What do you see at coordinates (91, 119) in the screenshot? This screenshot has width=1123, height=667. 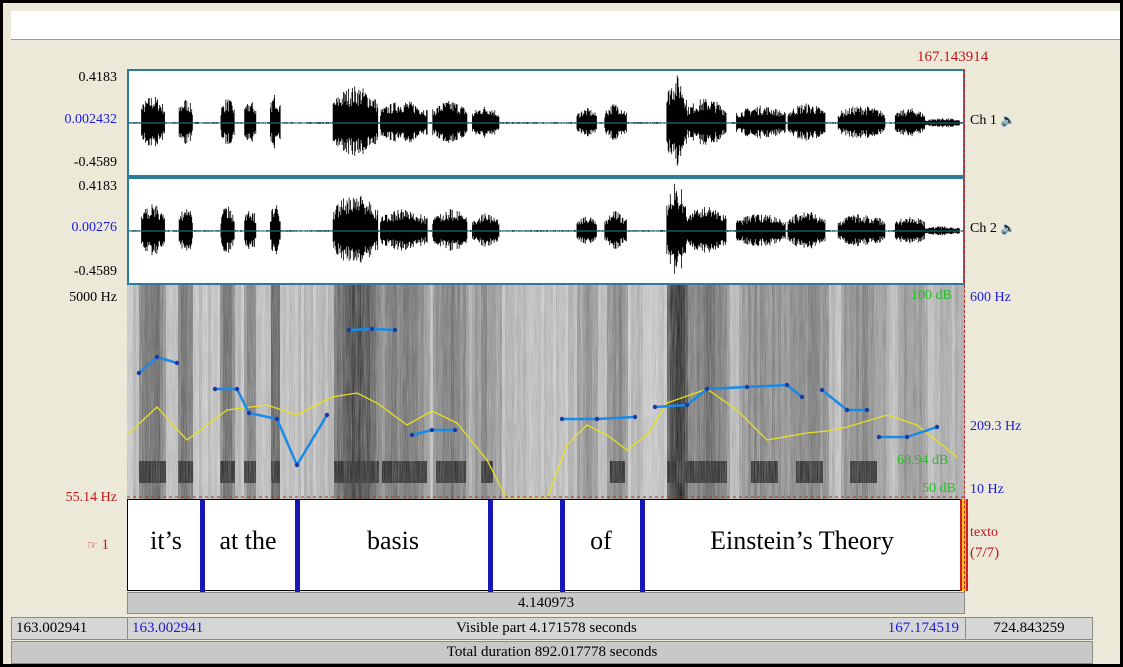 I see `ch1-zero-label: 0.002432` at bounding box center [91, 119].